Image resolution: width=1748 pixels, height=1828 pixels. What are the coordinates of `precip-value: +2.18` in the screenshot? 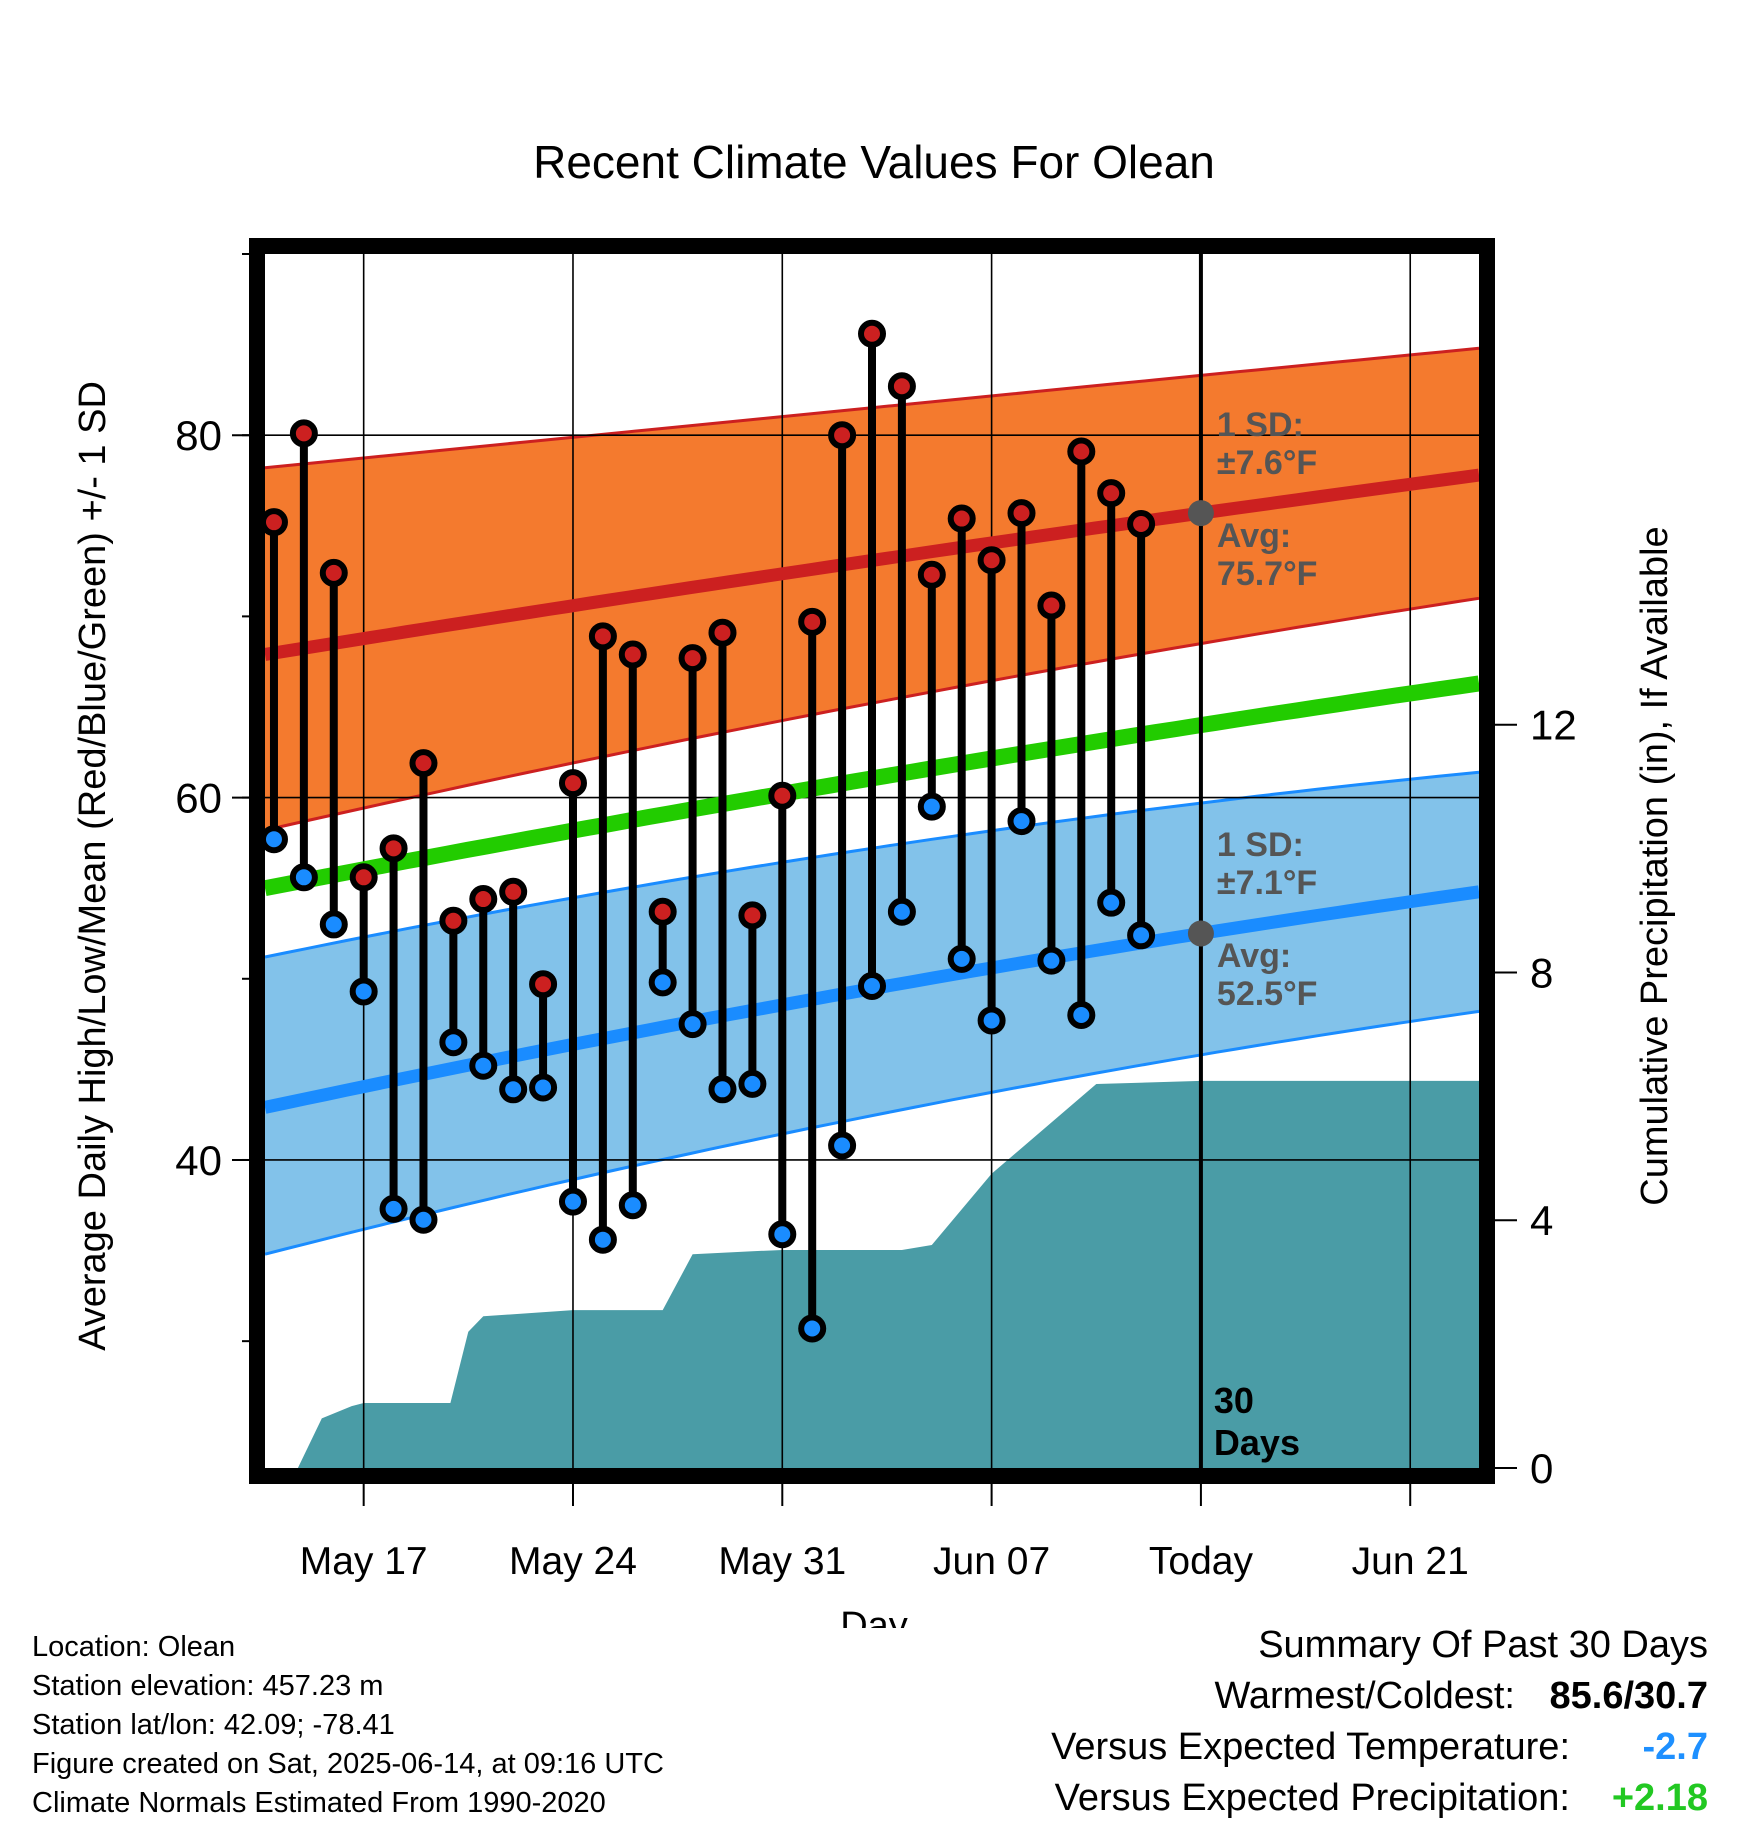 It's located at (1659, 1798).